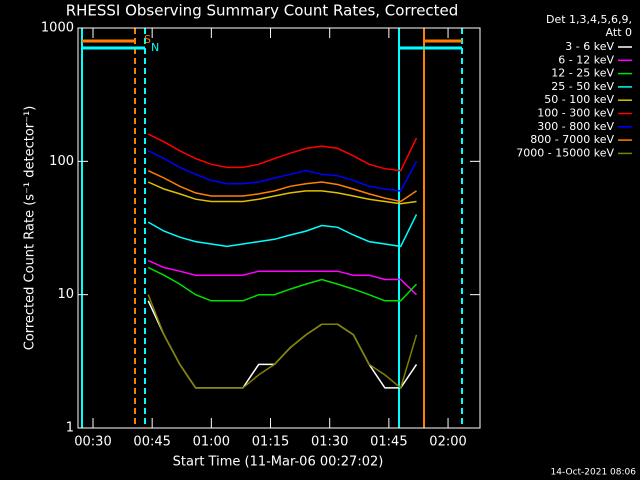 The image size is (640, 480). I want to click on legend-label: 12 - 25 keV, so click(582, 73).